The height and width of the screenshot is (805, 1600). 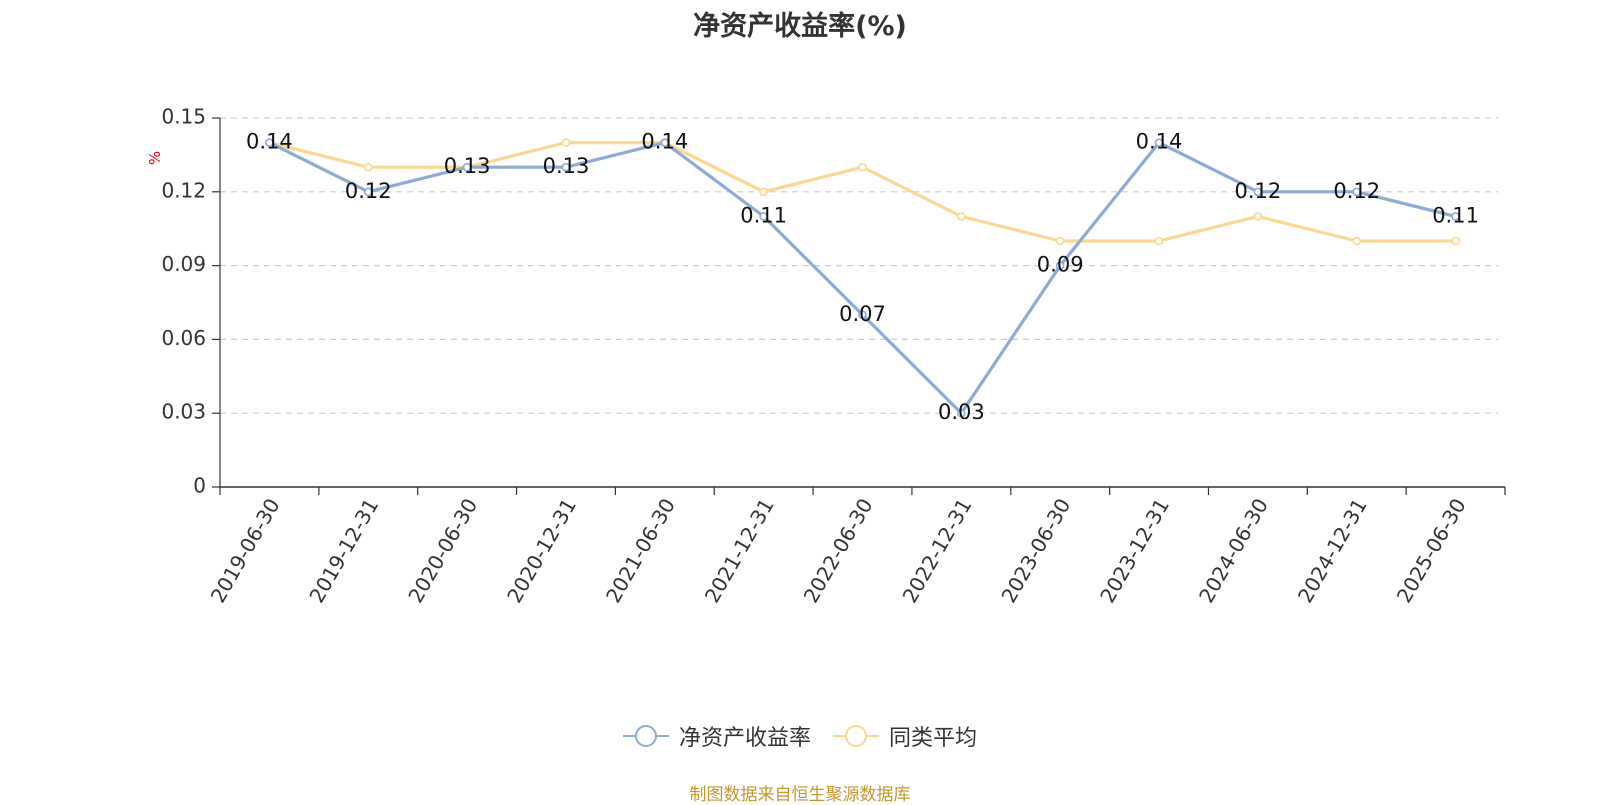 What do you see at coordinates (744, 738) in the screenshot?
I see `legend-label: 净资产收益率` at bounding box center [744, 738].